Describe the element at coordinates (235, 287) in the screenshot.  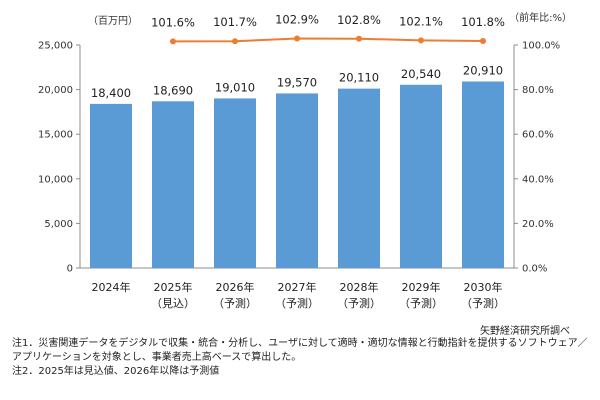
I see `x-axis-category-label: 2026年` at that location.